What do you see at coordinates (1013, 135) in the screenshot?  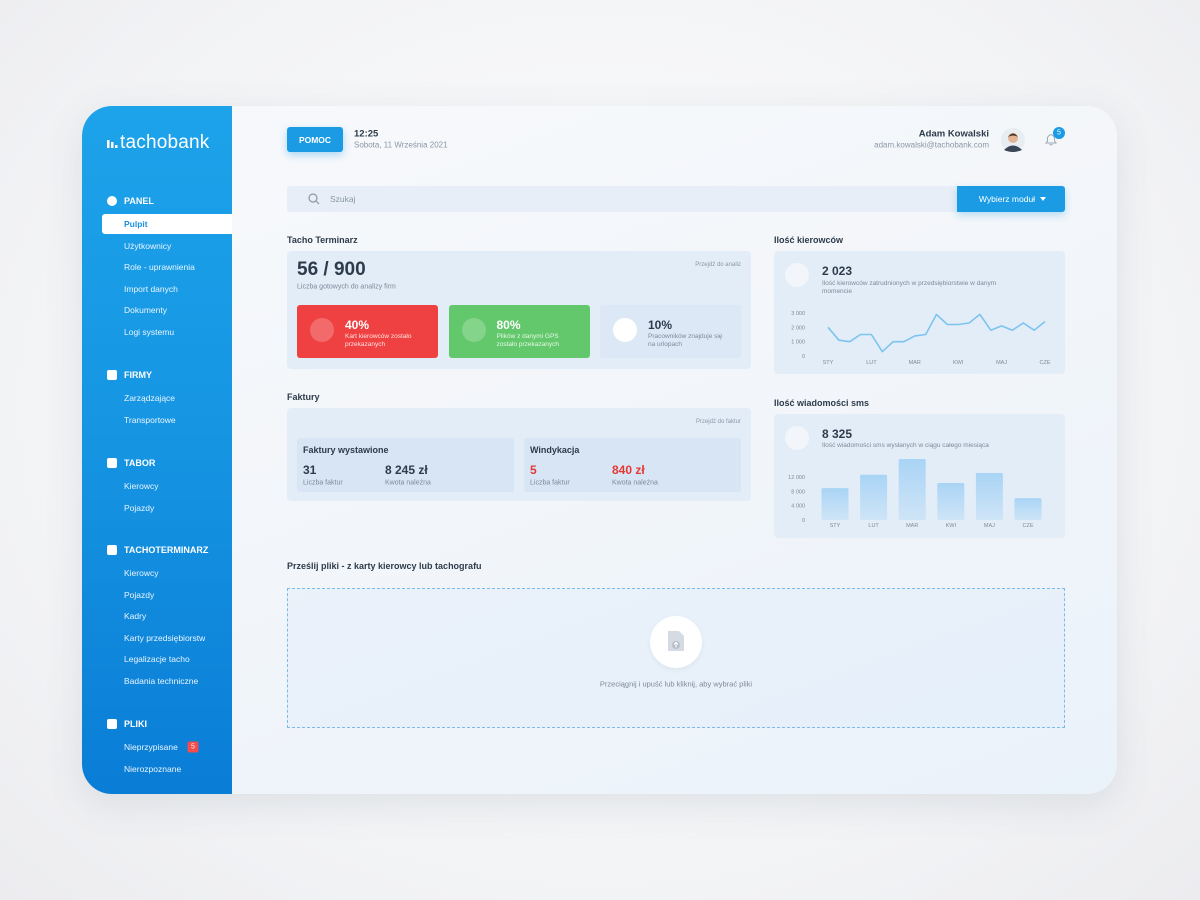 I see `avatar-hair` at bounding box center [1013, 135].